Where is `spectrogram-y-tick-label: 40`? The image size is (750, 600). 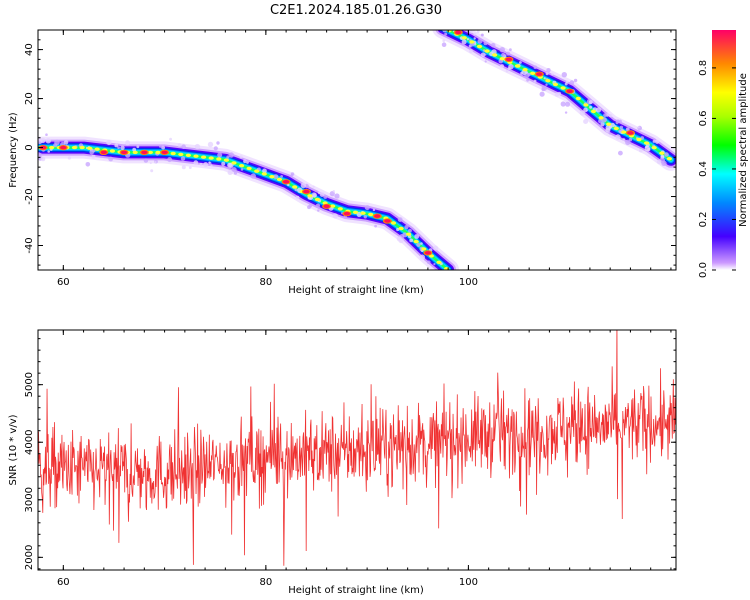
spectrogram-y-tick-label: 40 is located at coordinates (29, 49).